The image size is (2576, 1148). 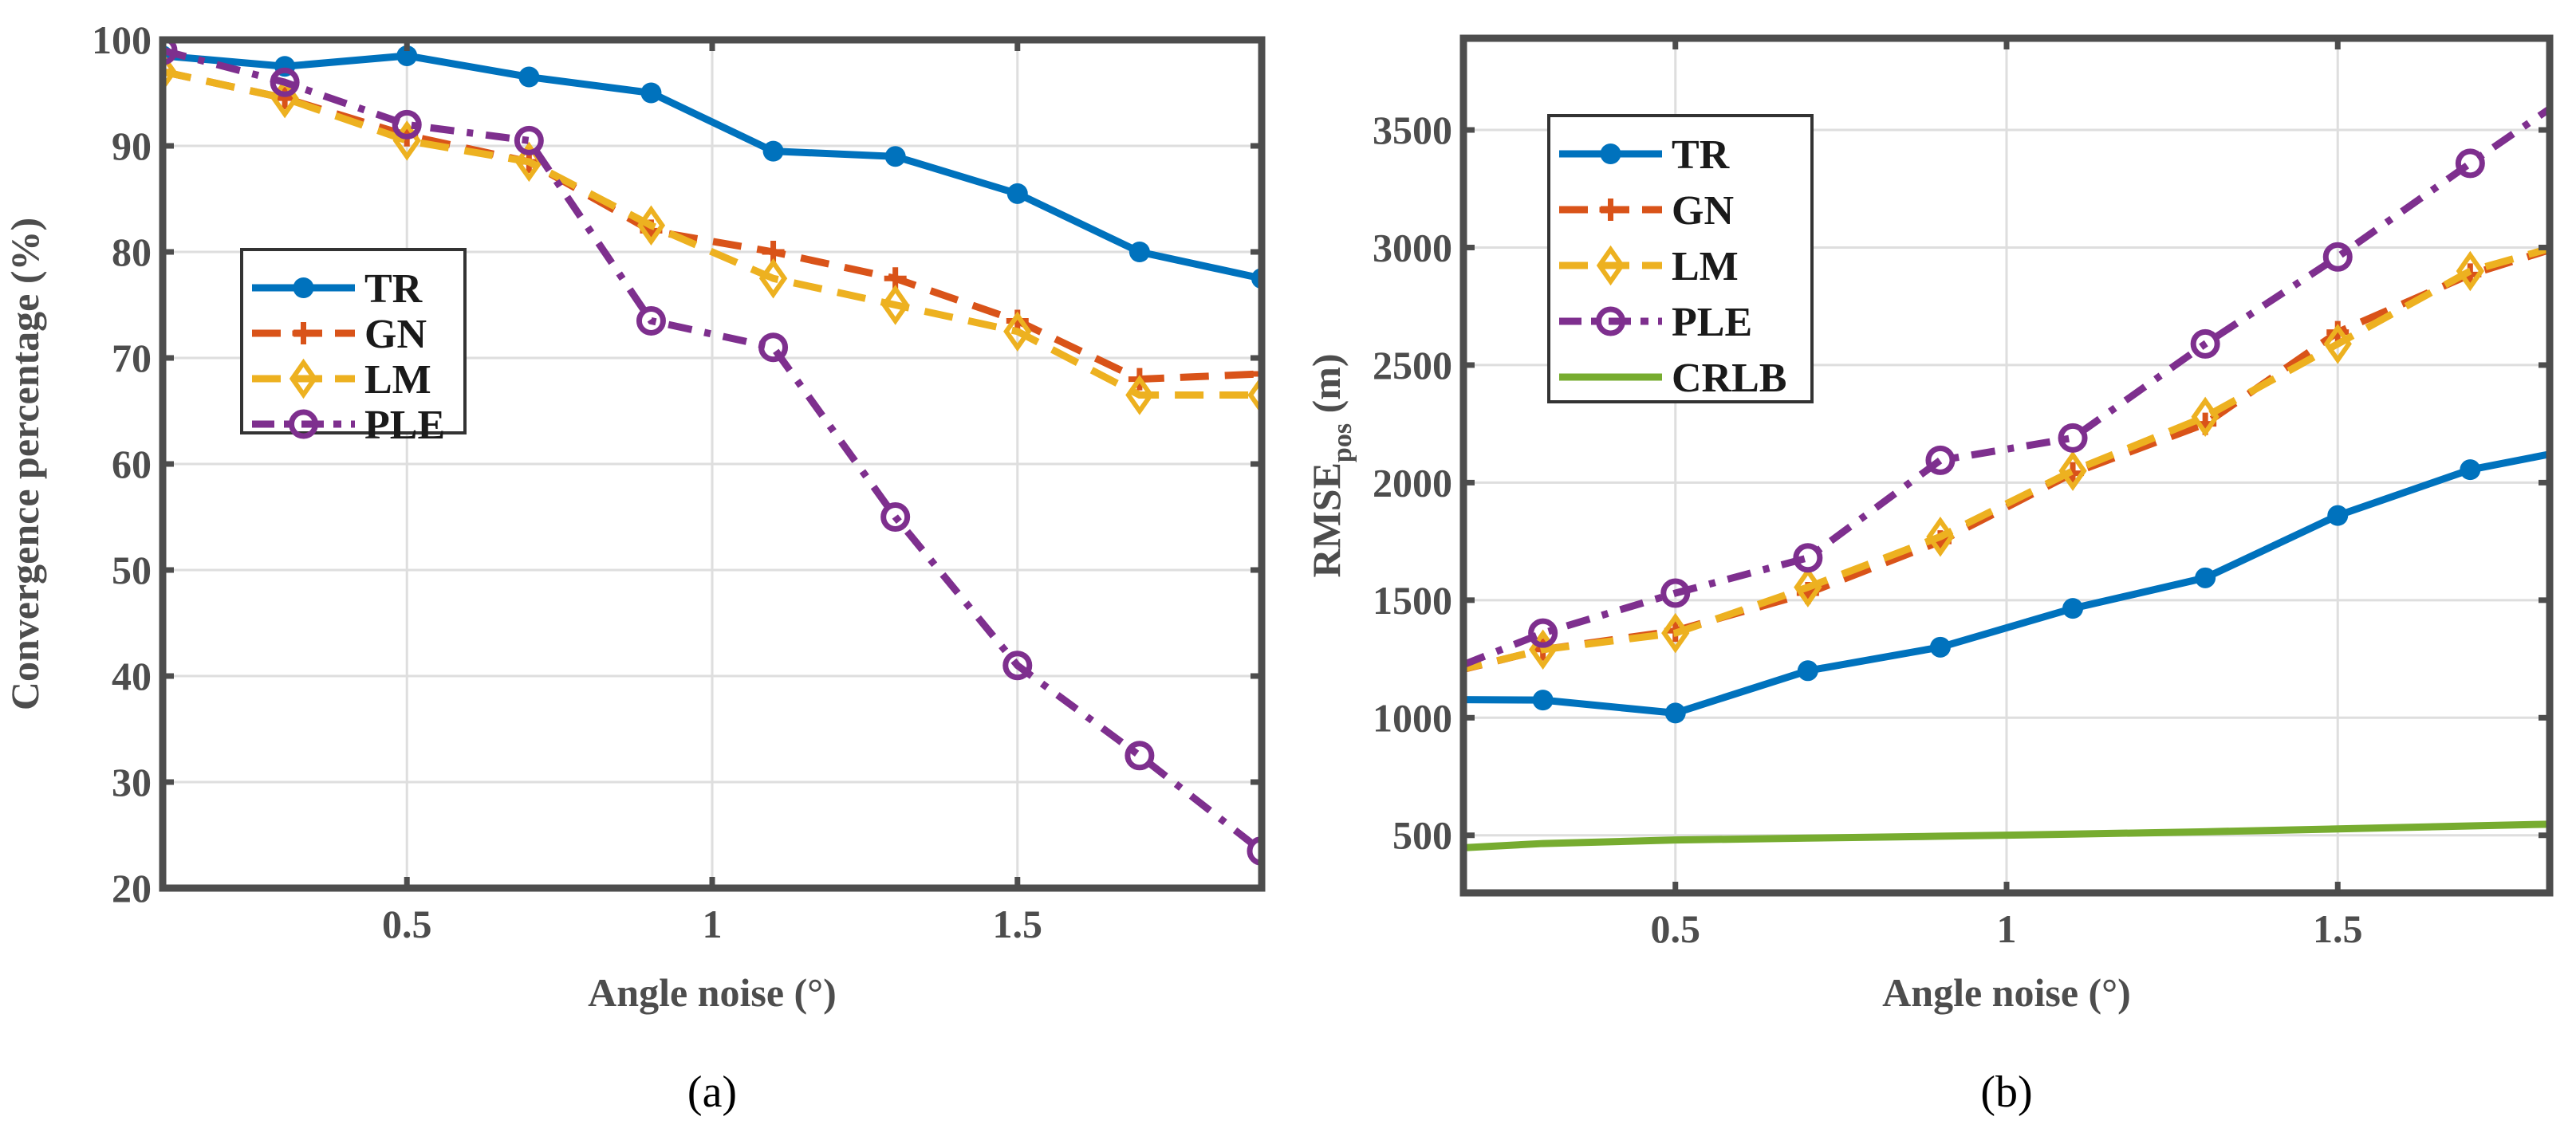 I want to click on y-tick-label: 40, so click(x=132, y=676).